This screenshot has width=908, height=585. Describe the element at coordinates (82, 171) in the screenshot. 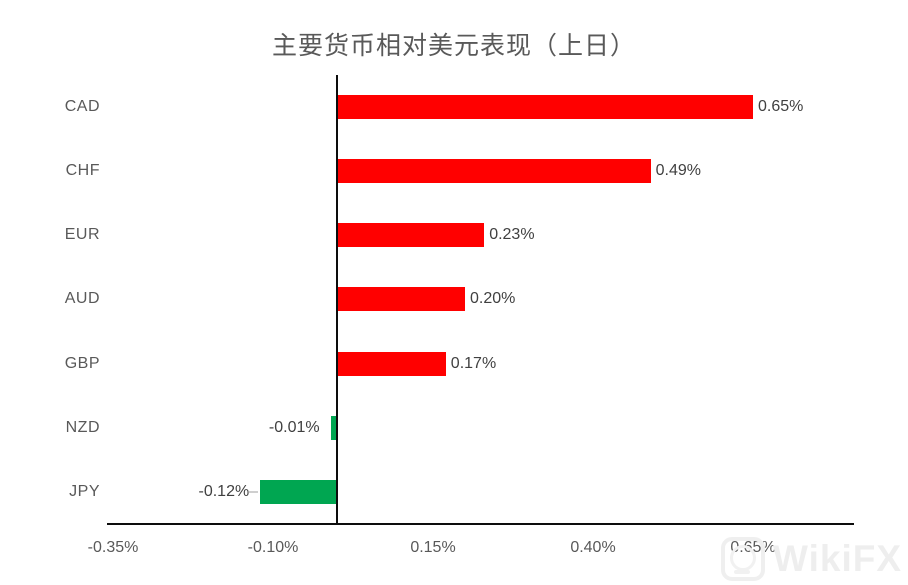

I see `category-label-chf: CHF` at that location.